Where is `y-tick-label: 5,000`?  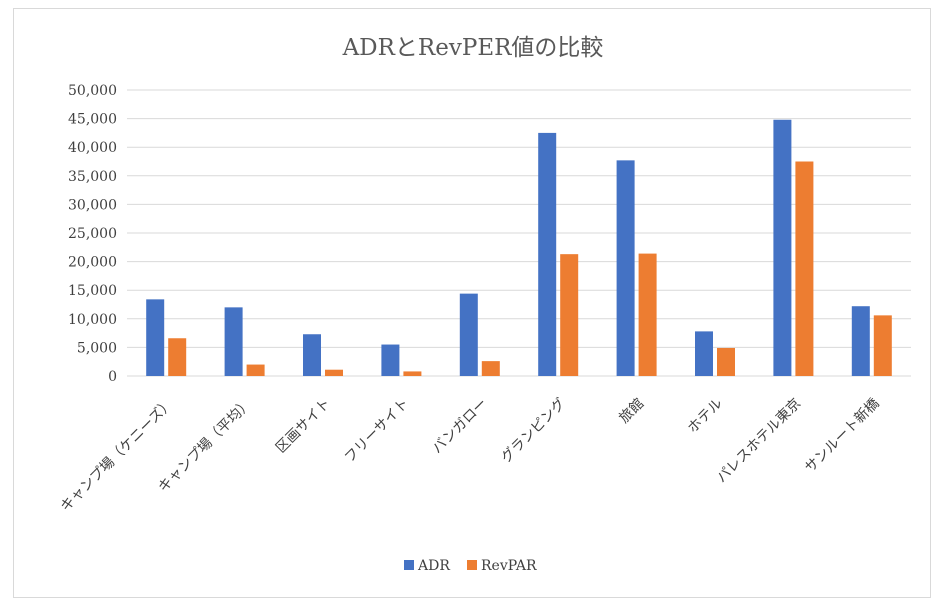
y-tick-label: 5,000 is located at coordinates (97, 348).